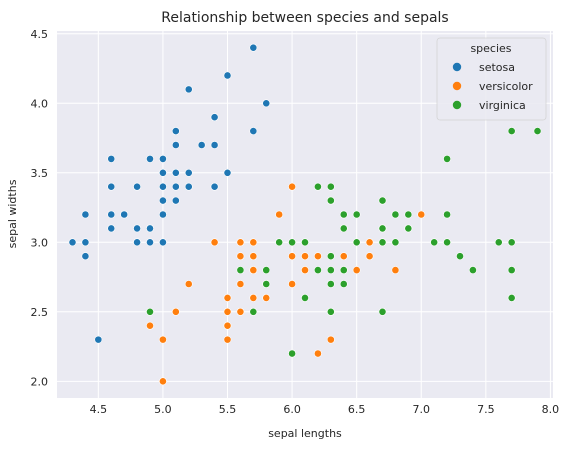 Image resolution: width=563 pixels, height=449 pixels. What do you see at coordinates (163, 409) in the screenshot?
I see `x-tick-label: 5.0` at bounding box center [163, 409].